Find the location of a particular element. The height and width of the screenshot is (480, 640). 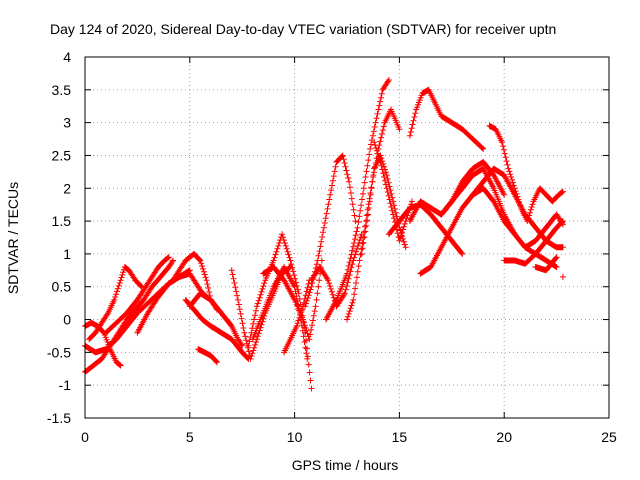

y-tick-label: 2.5 is located at coordinates (62, 155).